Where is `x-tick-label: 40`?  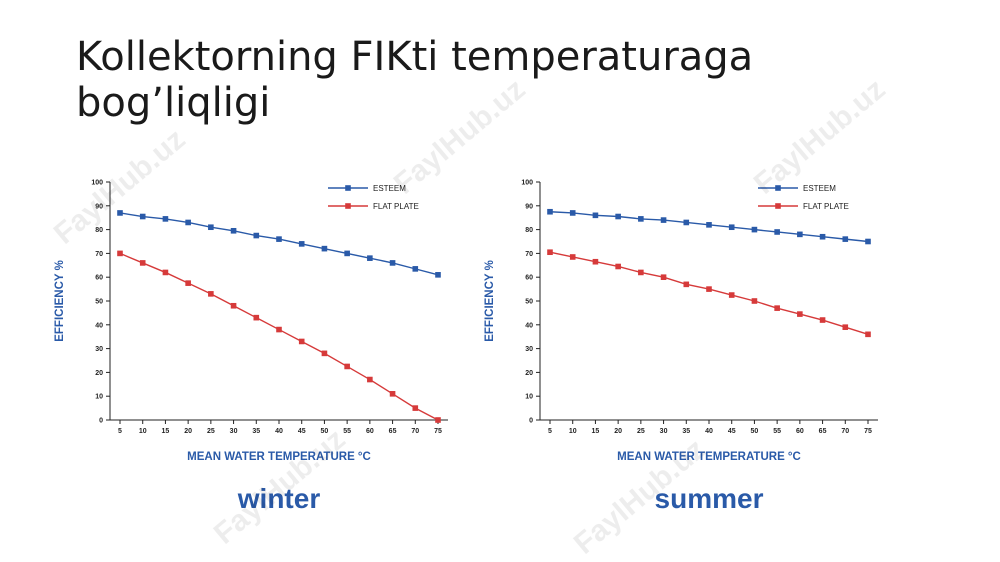 x-tick-label: 40 is located at coordinates (709, 431).